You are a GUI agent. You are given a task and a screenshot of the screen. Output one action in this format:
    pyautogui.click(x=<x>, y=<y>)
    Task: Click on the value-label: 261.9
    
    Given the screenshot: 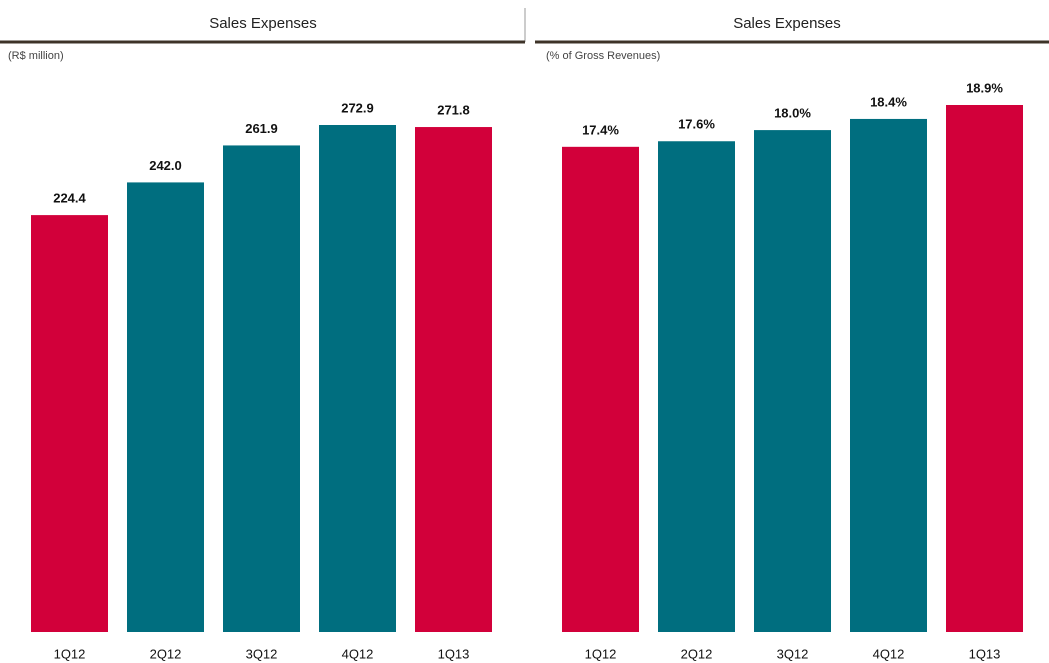 What is the action you would take?
    pyautogui.click(x=261, y=128)
    